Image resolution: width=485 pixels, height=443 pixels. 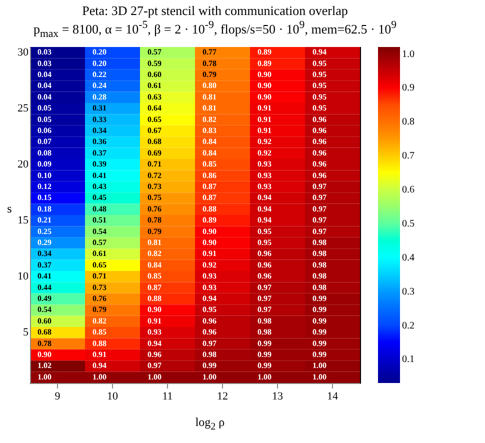 What do you see at coordinates (23, 108) in the screenshot?
I see `y-tick-label: 25` at bounding box center [23, 108].